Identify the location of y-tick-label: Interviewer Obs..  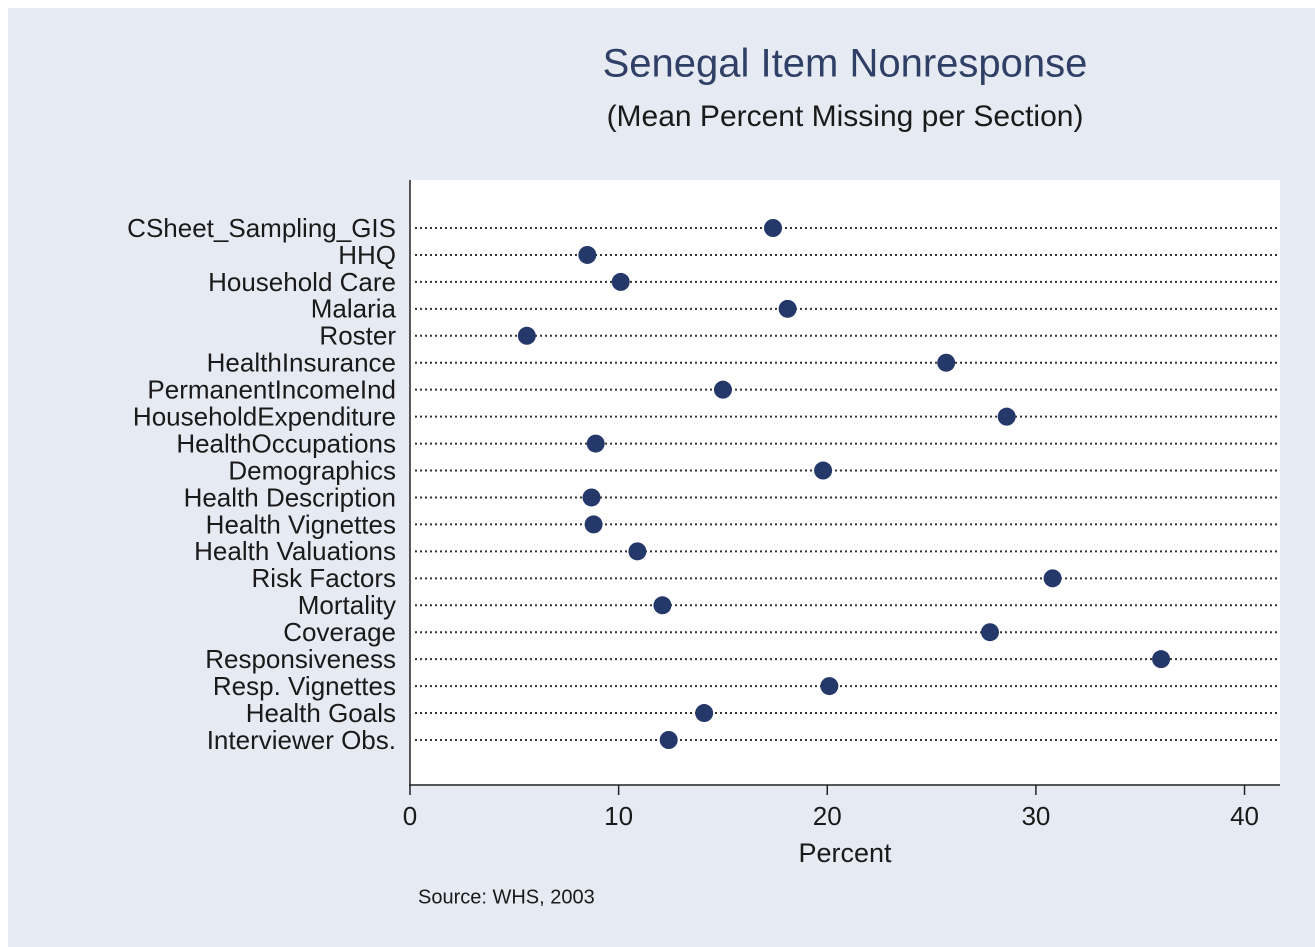
(301, 740).